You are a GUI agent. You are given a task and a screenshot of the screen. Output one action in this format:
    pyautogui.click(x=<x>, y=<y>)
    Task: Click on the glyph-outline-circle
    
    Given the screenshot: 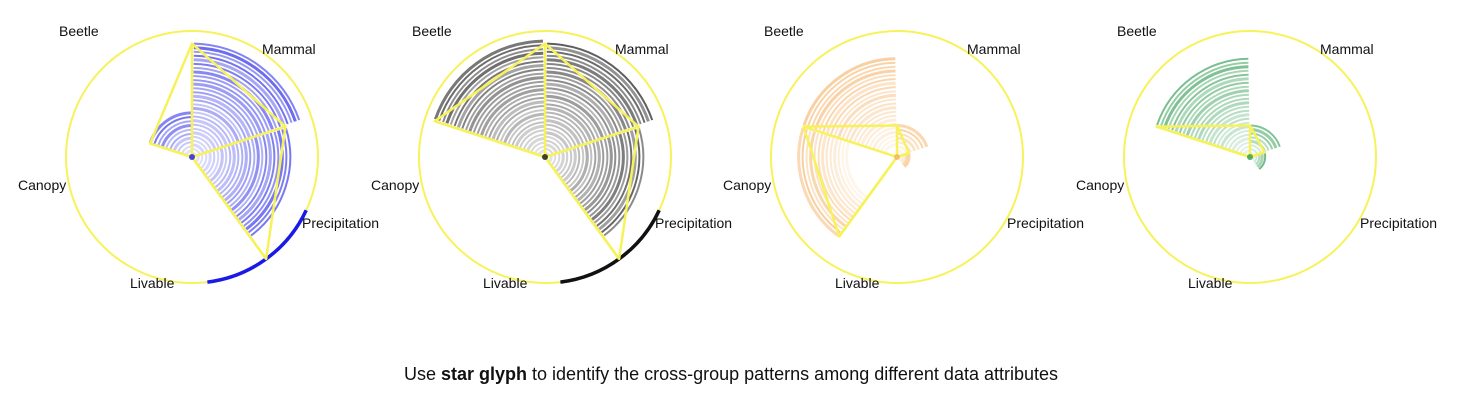 What is the action you would take?
    pyautogui.click(x=192, y=157)
    